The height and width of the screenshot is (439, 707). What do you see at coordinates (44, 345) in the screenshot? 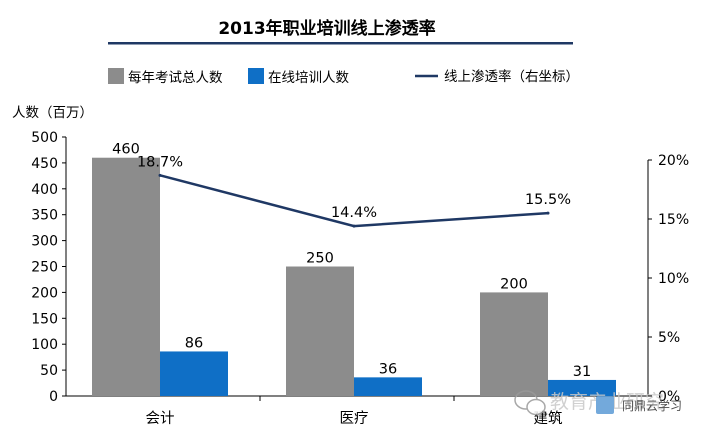
I see `y-tick-label: 100` at bounding box center [44, 345].